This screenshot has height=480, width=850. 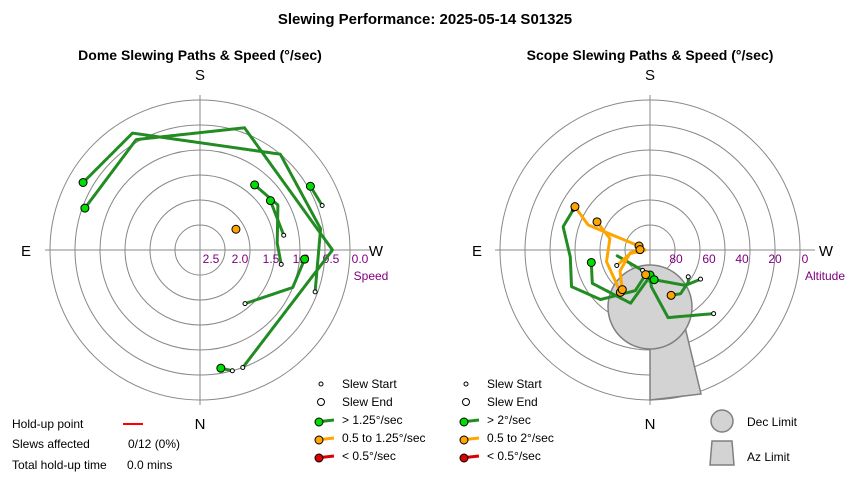 What do you see at coordinates (384, 438) in the screenshot?
I see `dome-legend-medium: 0.5 to 1.25°/sec` at bounding box center [384, 438].